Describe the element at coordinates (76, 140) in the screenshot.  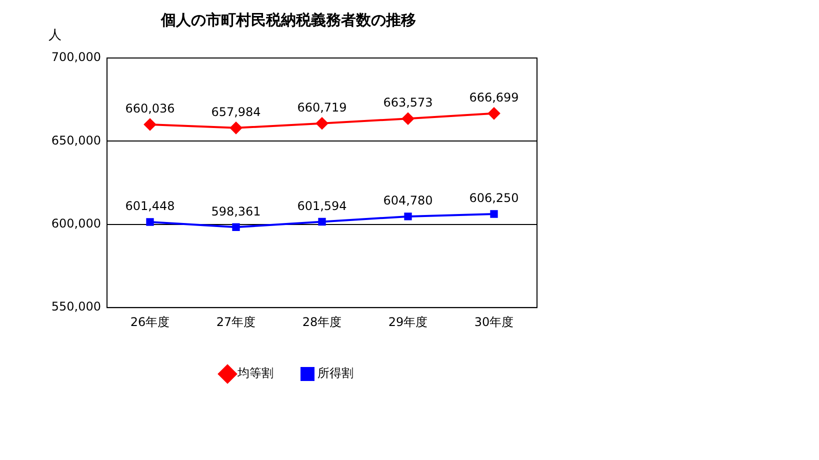
I see `y-tick-label: 650,000` at that location.